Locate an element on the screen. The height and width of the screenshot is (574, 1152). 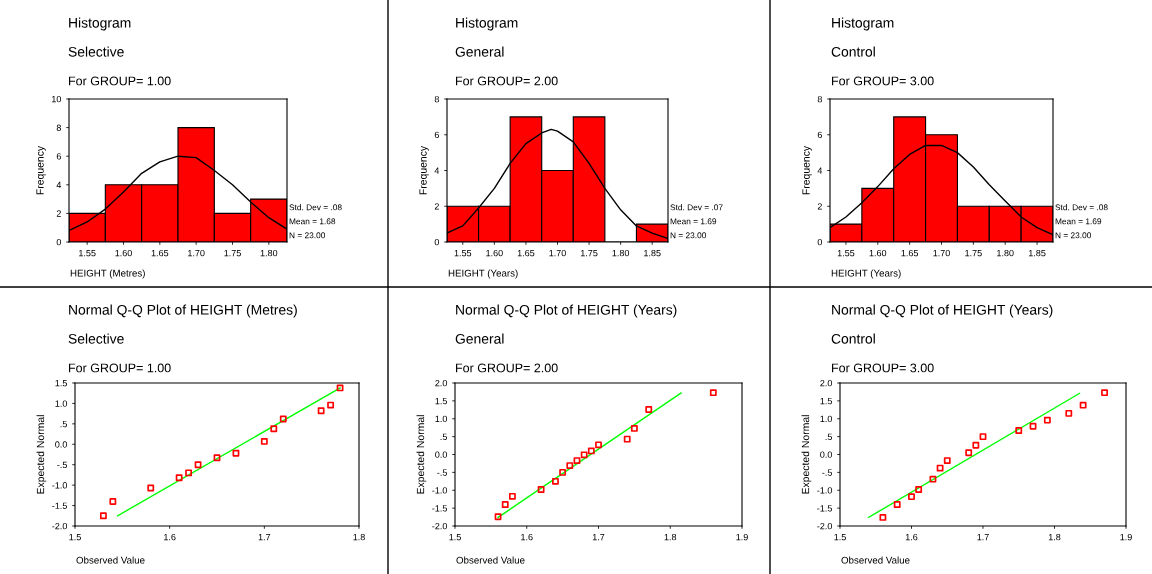
x-axis-title: HEIGHT (Metres) is located at coordinates (107, 274).